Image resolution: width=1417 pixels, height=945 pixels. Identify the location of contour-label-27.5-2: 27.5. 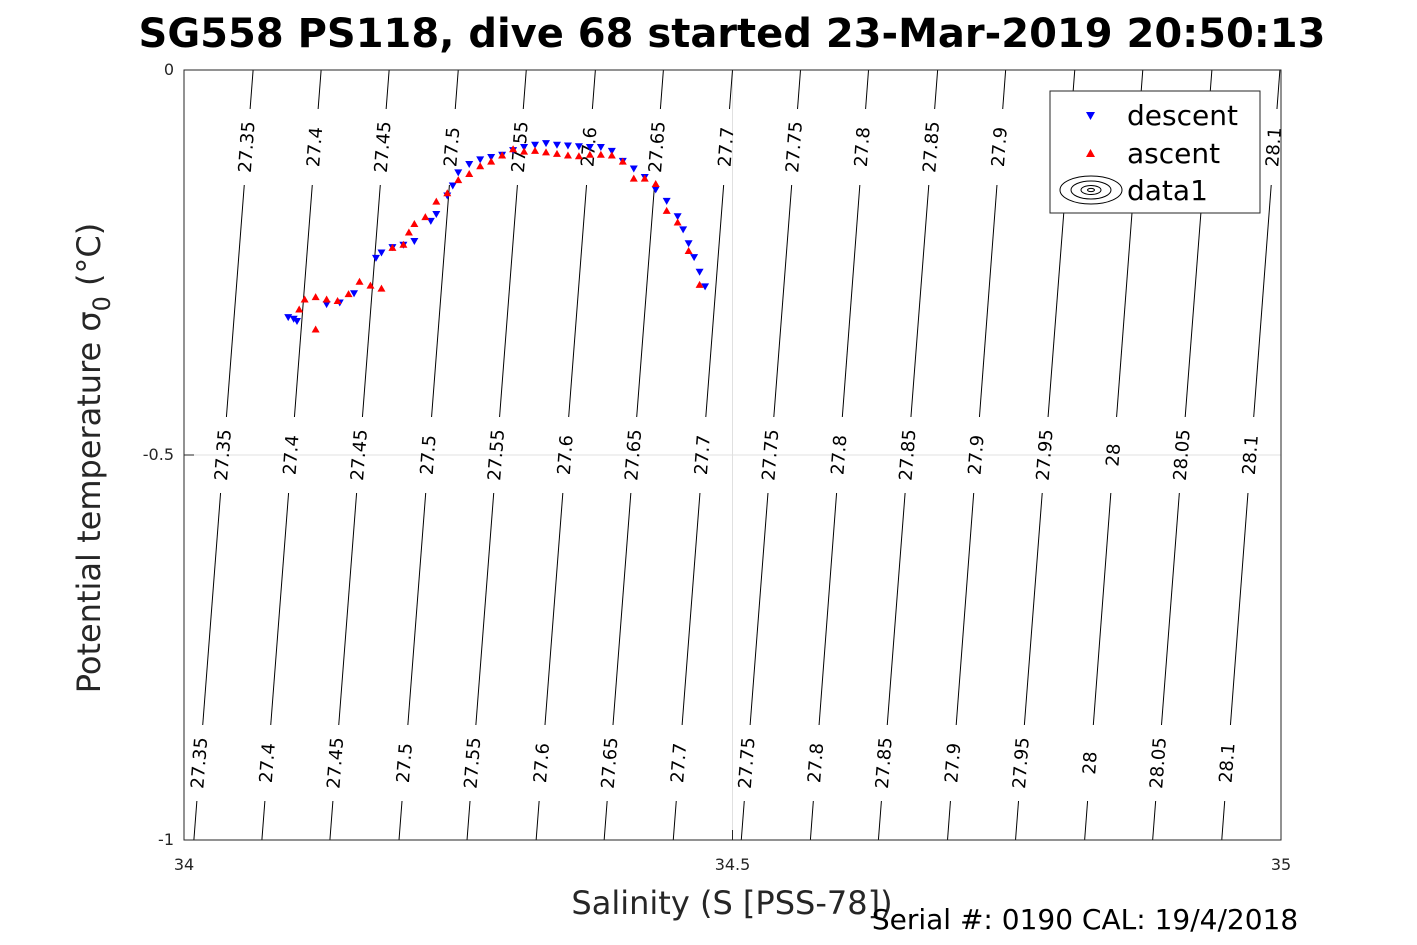
(405, 763).